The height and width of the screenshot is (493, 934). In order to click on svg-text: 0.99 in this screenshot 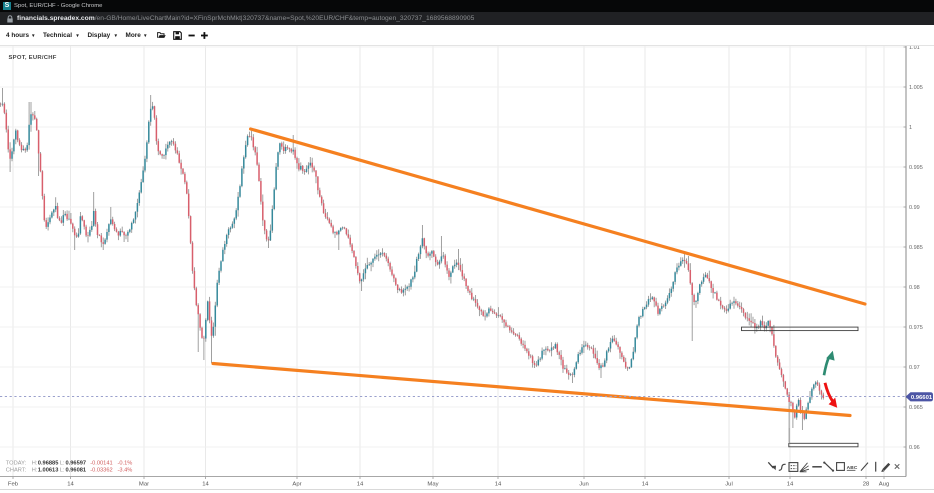, I will do `click(914, 208)`.